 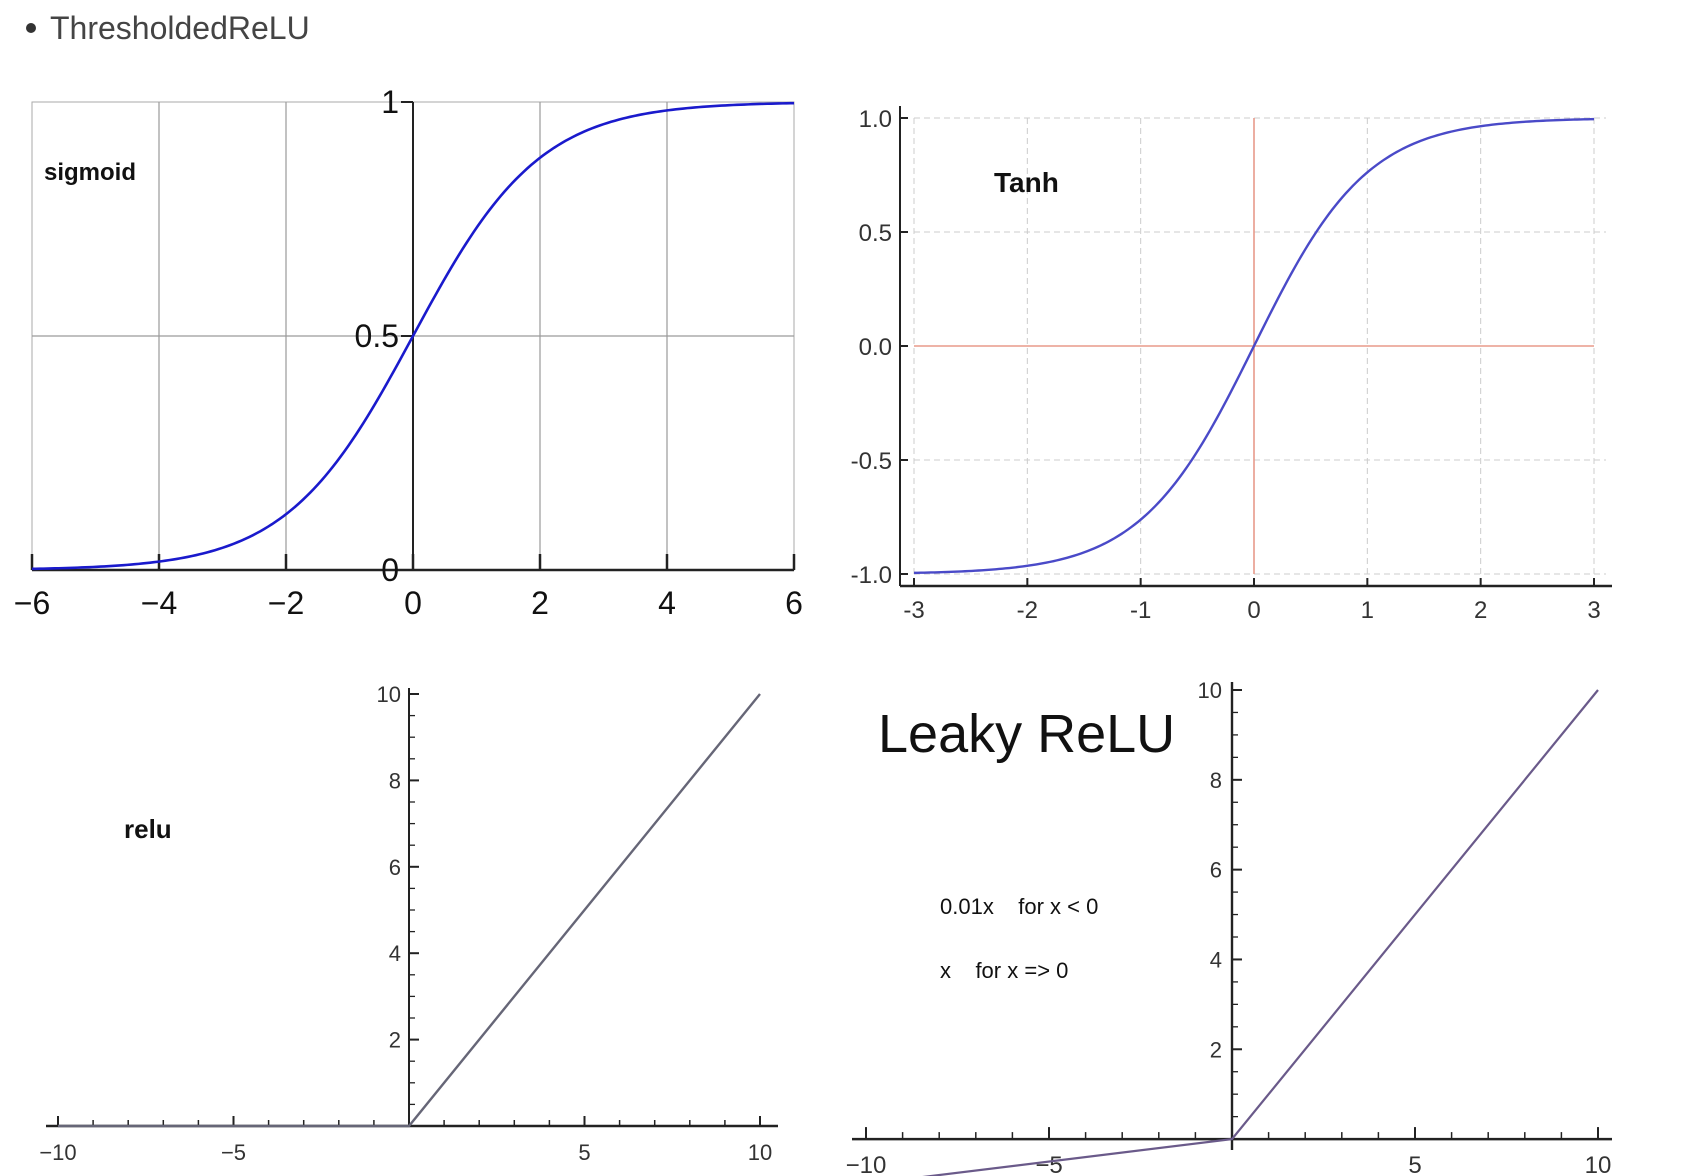 I want to click on leaky-y-tick-label: 6, so click(x=1216, y=870).